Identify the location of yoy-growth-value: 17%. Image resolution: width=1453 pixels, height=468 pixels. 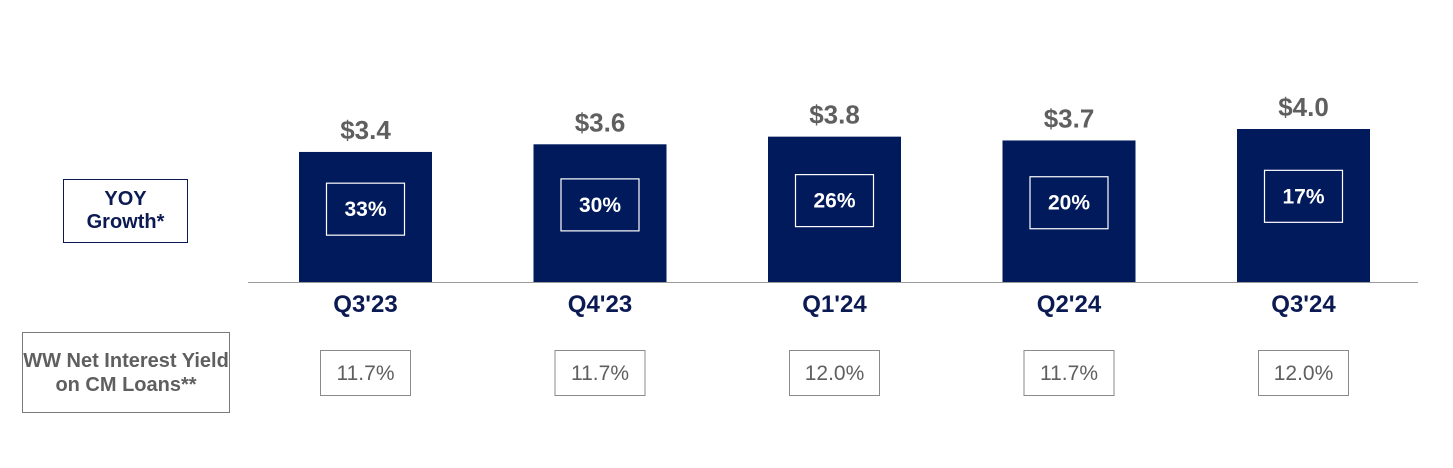
(1303, 196).